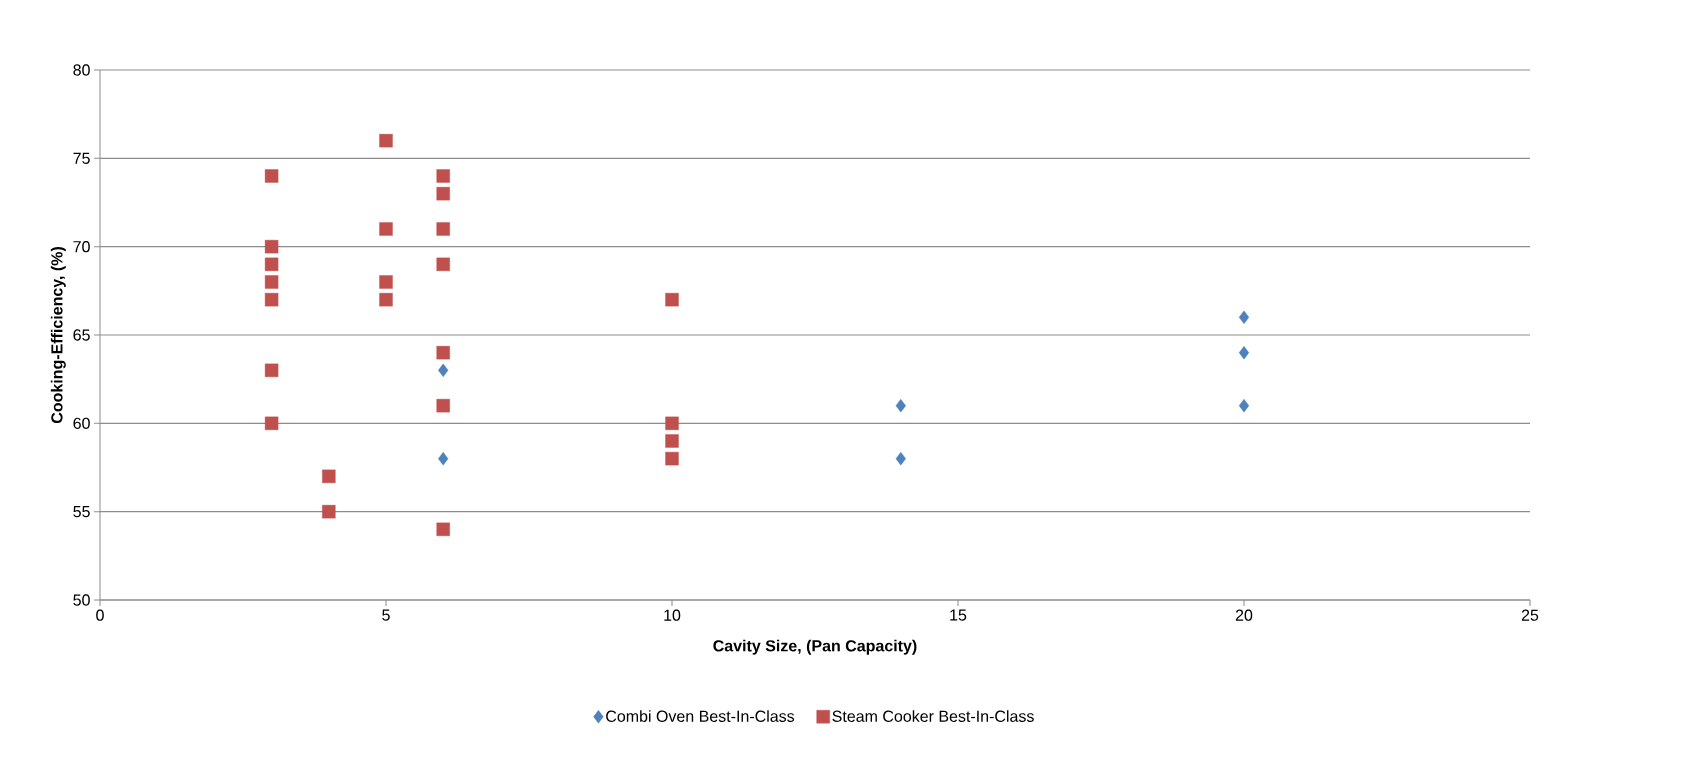  Describe the element at coordinates (1244, 615) in the screenshot. I see `x-tick-label: 20` at that location.